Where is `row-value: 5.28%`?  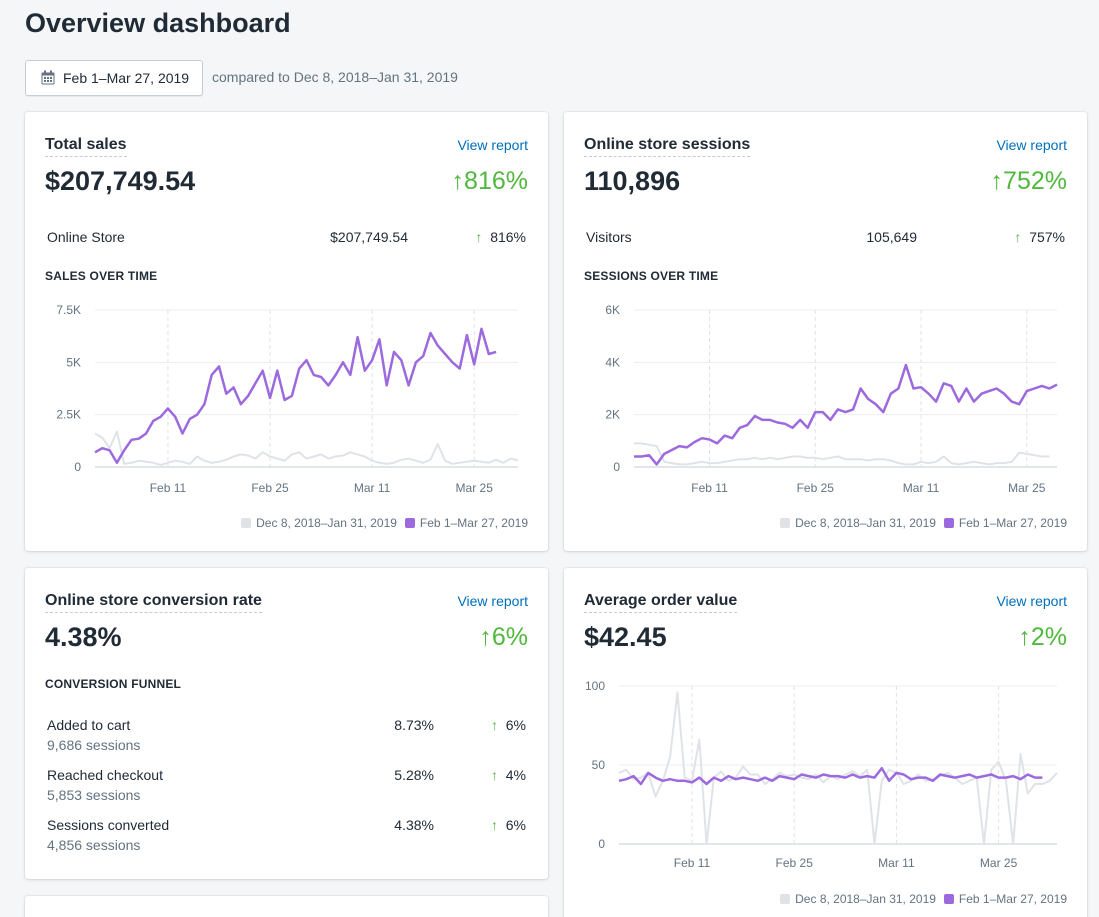
row-value: 5.28% is located at coordinates (414, 775).